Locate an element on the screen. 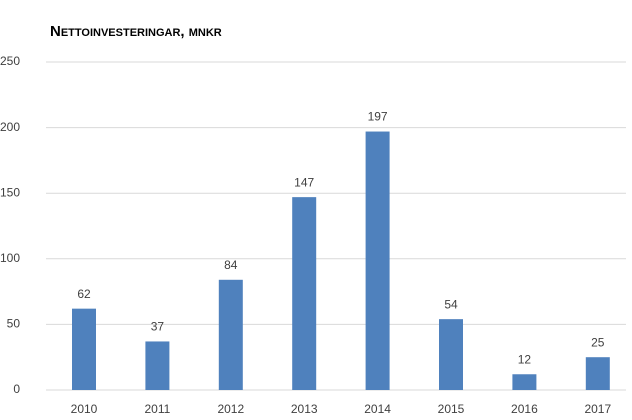 The height and width of the screenshot is (420, 632). x-tick-label: 2010 is located at coordinates (84, 409).